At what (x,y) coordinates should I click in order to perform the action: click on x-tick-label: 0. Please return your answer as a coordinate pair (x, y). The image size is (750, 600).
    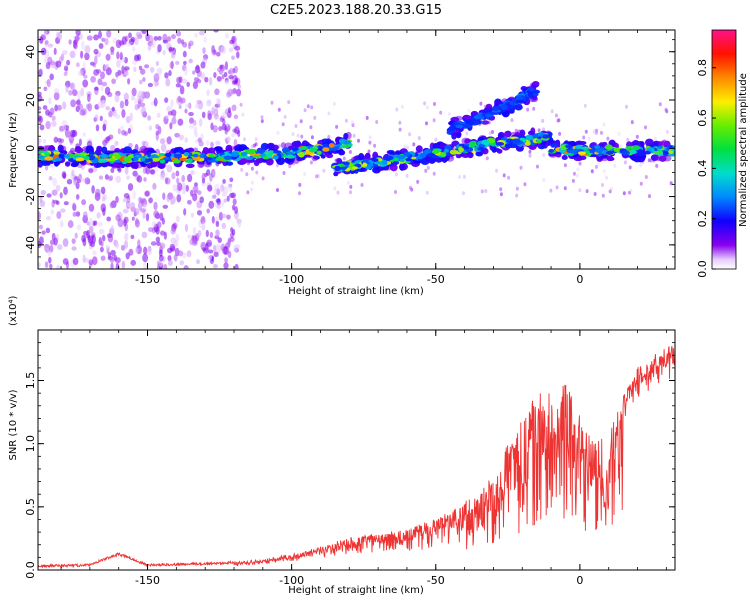
    Looking at the image, I should click on (579, 580).